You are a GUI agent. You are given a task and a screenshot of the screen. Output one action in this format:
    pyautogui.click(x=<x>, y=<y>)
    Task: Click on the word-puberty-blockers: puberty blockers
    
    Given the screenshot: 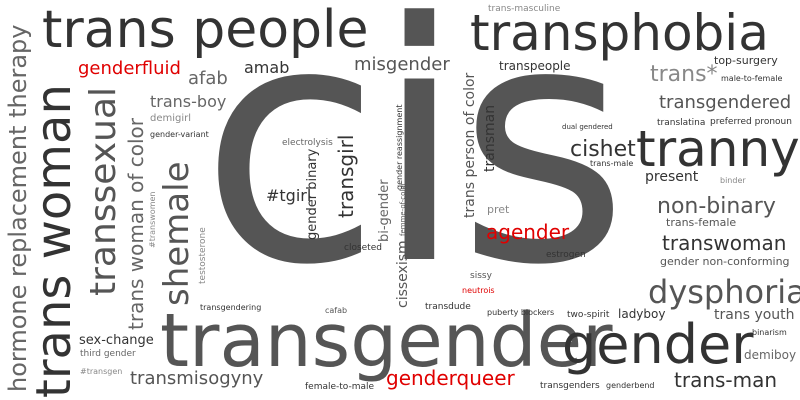 What is the action you would take?
    pyautogui.click(x=521, y=312)
    